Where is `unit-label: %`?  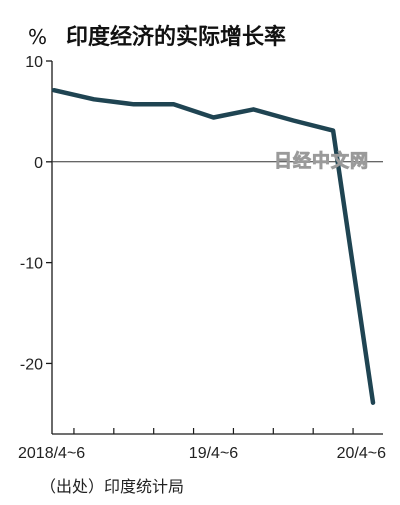 unit-label: % is located at coordinates (37, 37).